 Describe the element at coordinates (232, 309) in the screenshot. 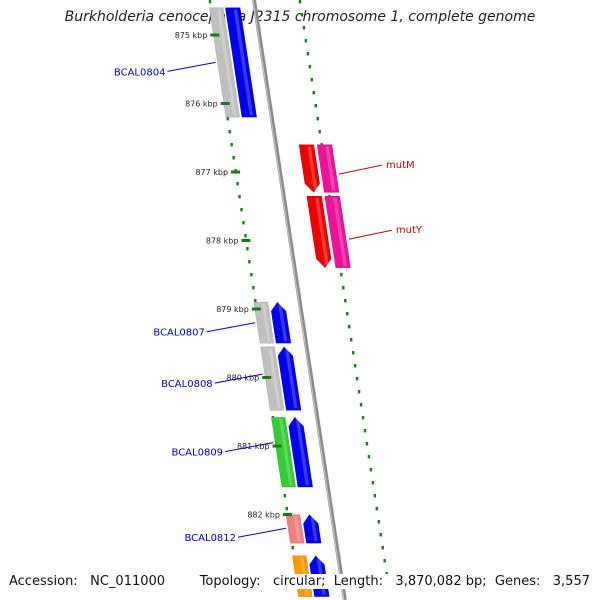

I see `tick-label: 879 kbp` at that location.